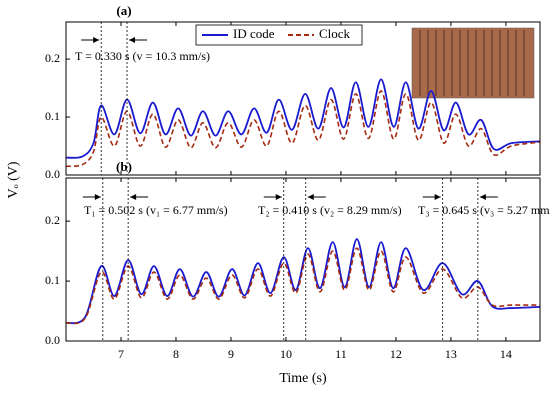 This screenshot has width=550, height=393. I want to click on inset-photo, so click(473, 63).